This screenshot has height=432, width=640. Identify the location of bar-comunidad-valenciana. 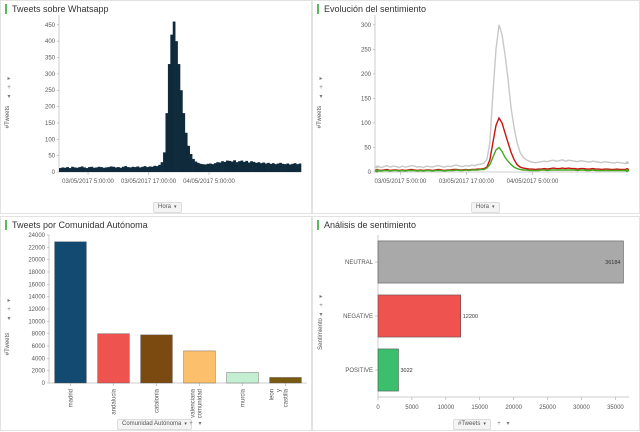
(199, 367).